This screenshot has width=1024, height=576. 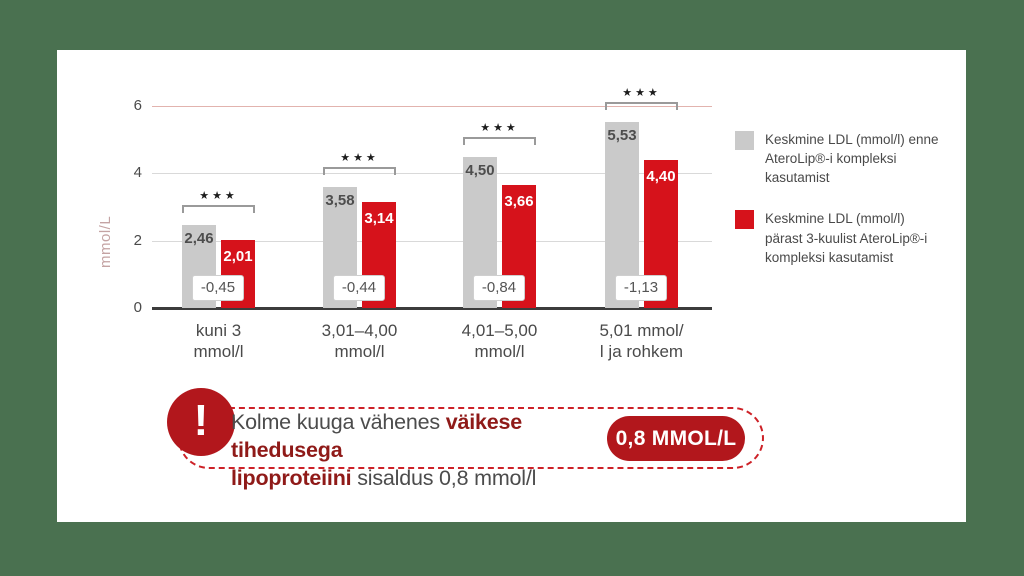 I want to click on callout-text-bold-1: väikese tihedusega, so click(x=377, y=436).